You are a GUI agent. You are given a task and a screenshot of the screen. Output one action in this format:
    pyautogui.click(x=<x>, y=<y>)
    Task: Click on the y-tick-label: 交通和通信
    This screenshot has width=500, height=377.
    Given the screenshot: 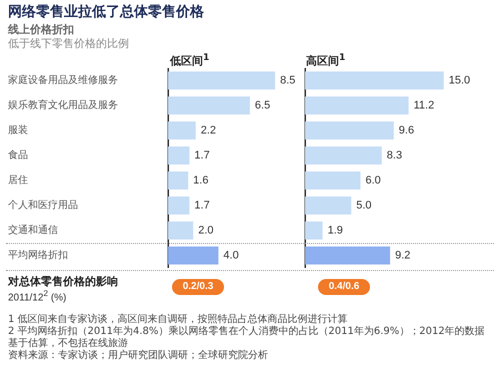 What is the action you would take?
    pyautogui.click(x=33, y=230)
    